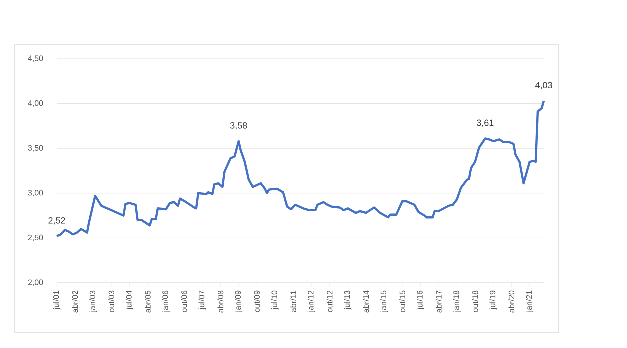 This screenshot has height=348, width=627. I want to click on annotation: 3,58, so click(239, 126).